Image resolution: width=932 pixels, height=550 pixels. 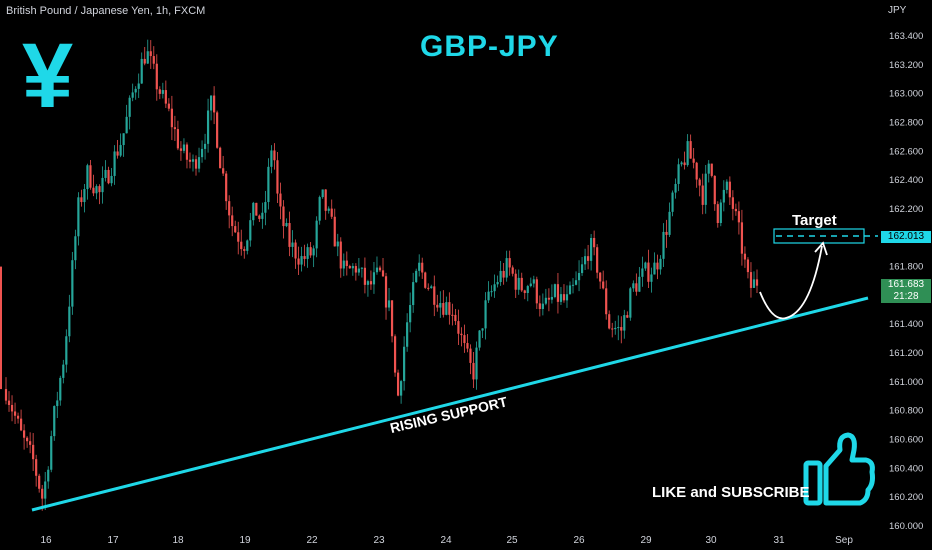 What do you see at coordinates (906, 180) in the screenshot?
I see `price-tick: 162.400` at bounding box center [906, 180].